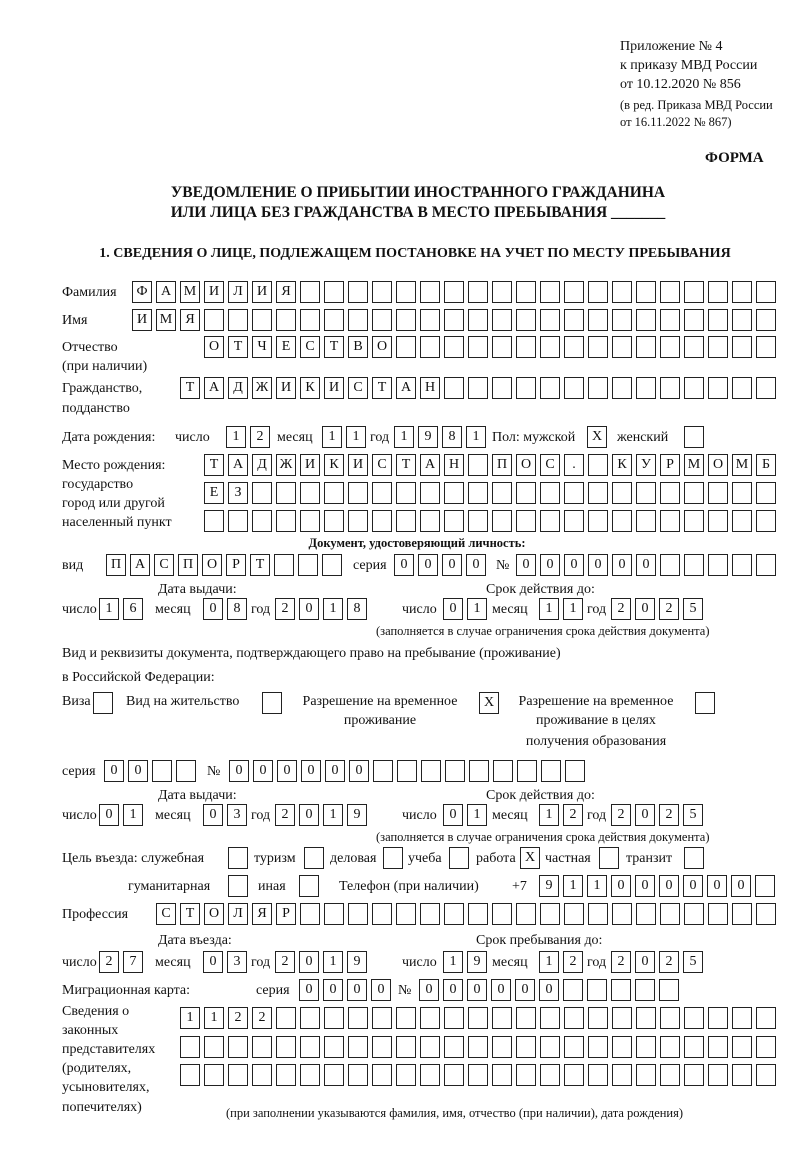 This screenshot has width=800, height=1163. What do you see at coordinates (142, 320) in the screenshot?
I see `char-cell: И` at bounding box center [142, 320].